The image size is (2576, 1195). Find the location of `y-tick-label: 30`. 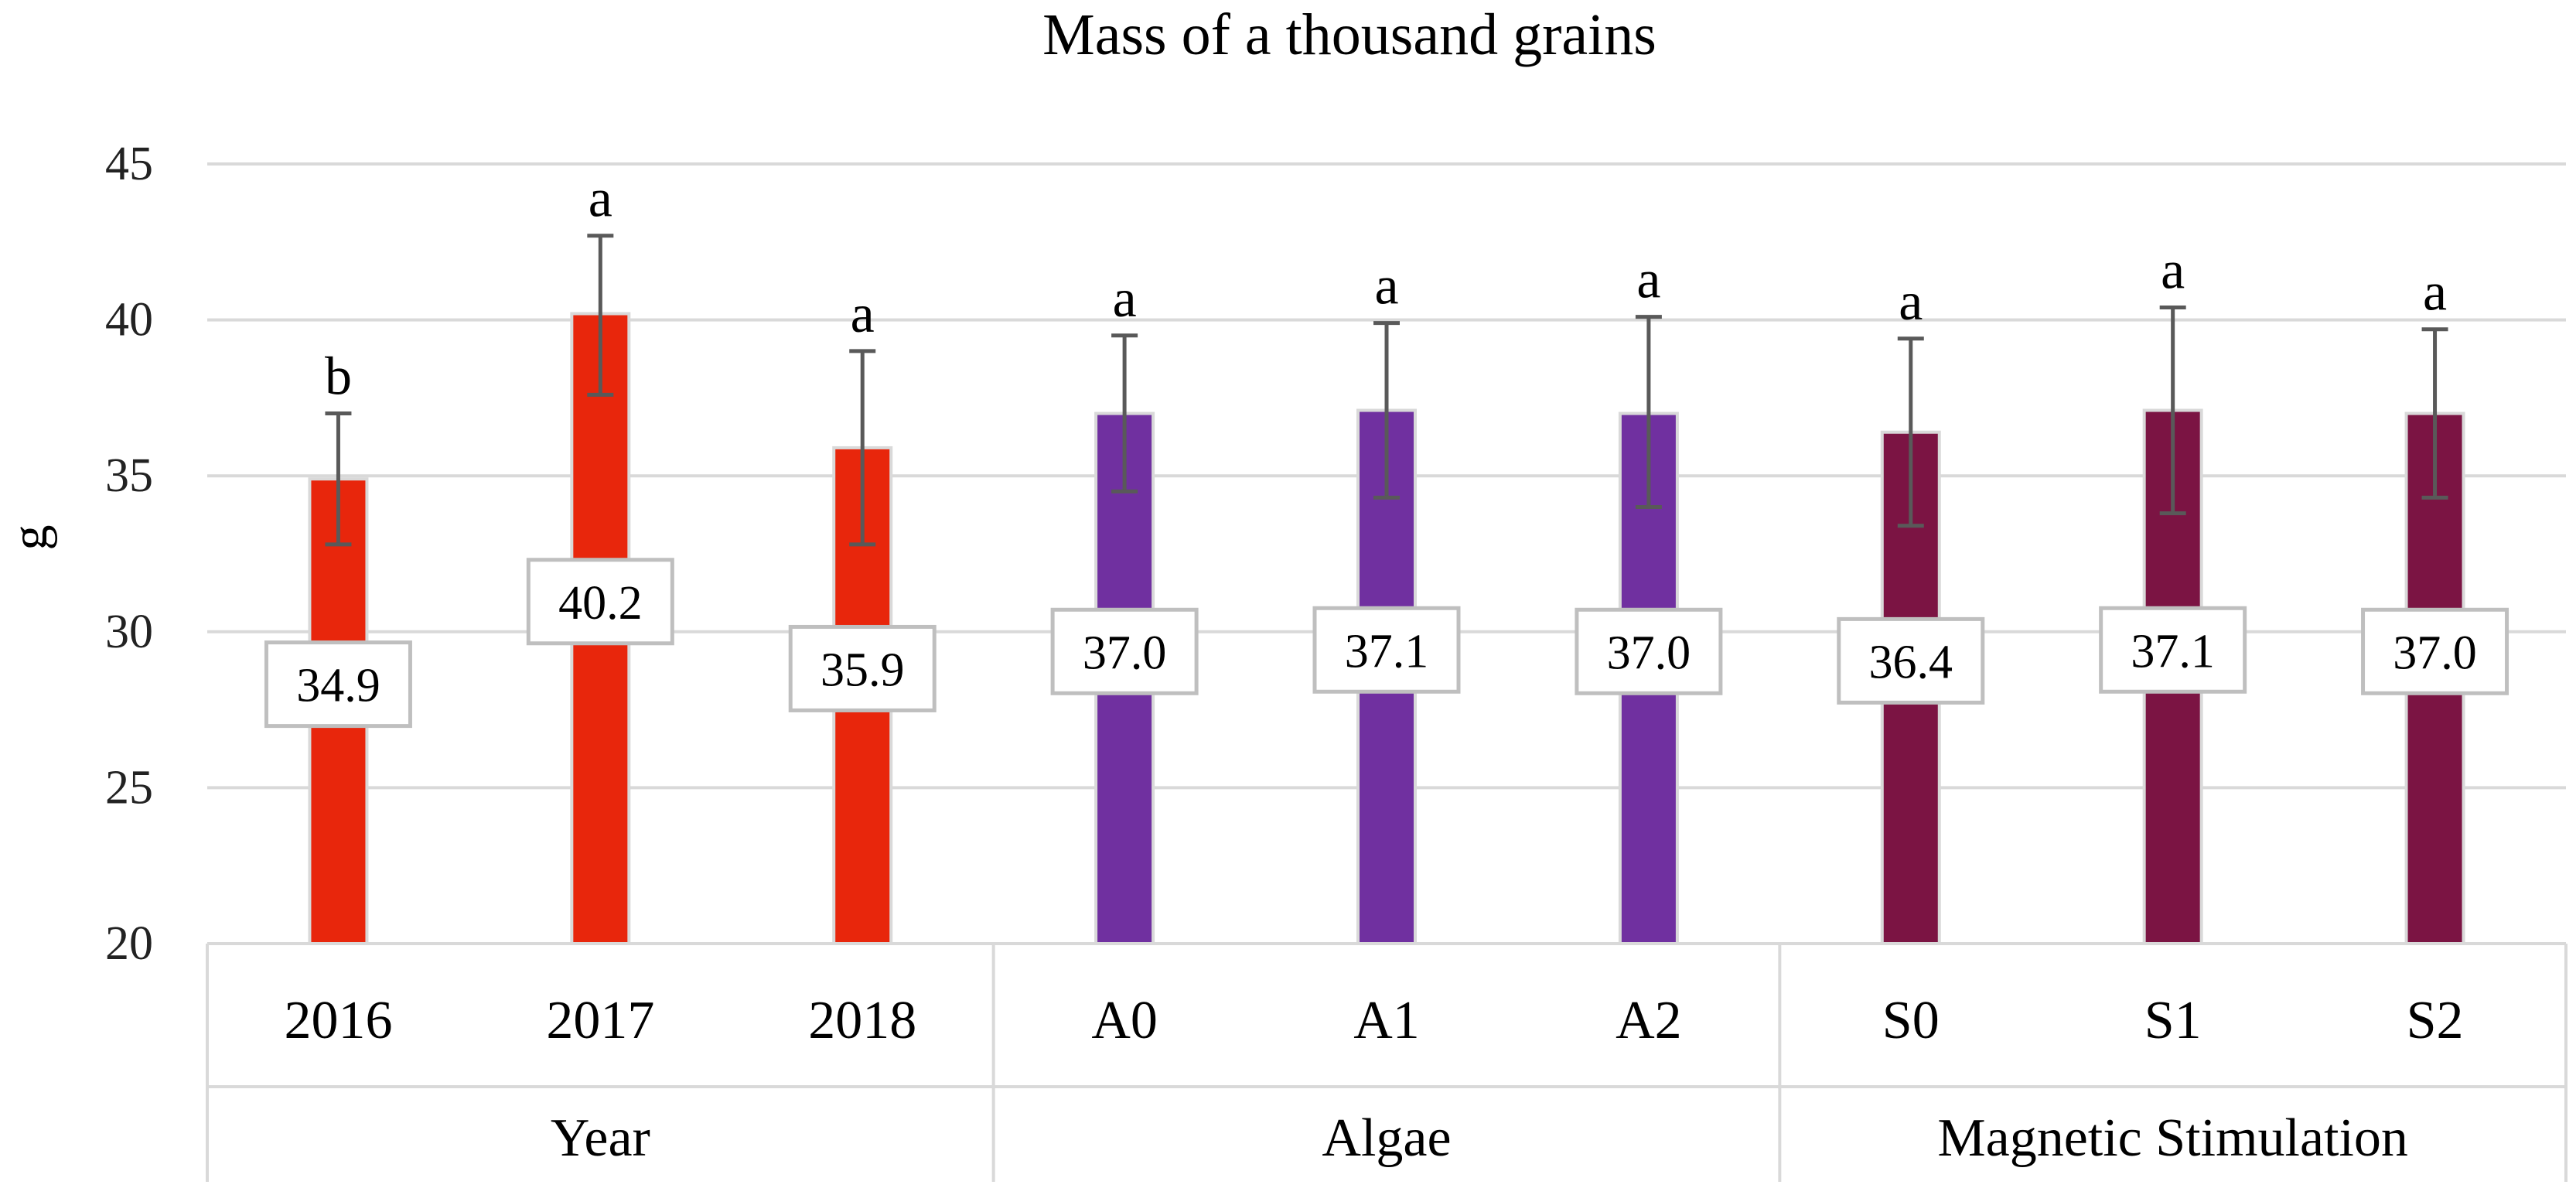

y-tick-label: 30 is located at coordinates (129, 632).